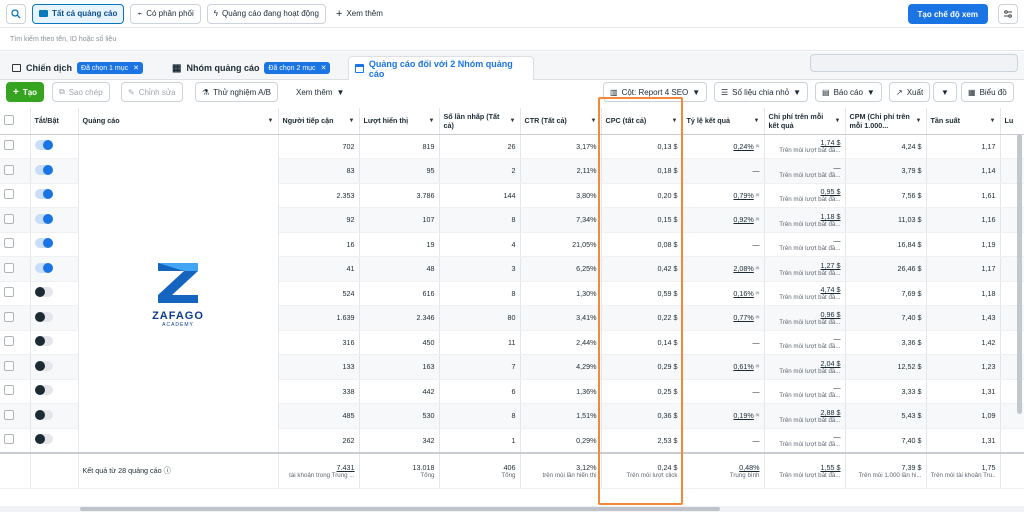  I want to click on horizontal-scrollbar, so click(512, 509).